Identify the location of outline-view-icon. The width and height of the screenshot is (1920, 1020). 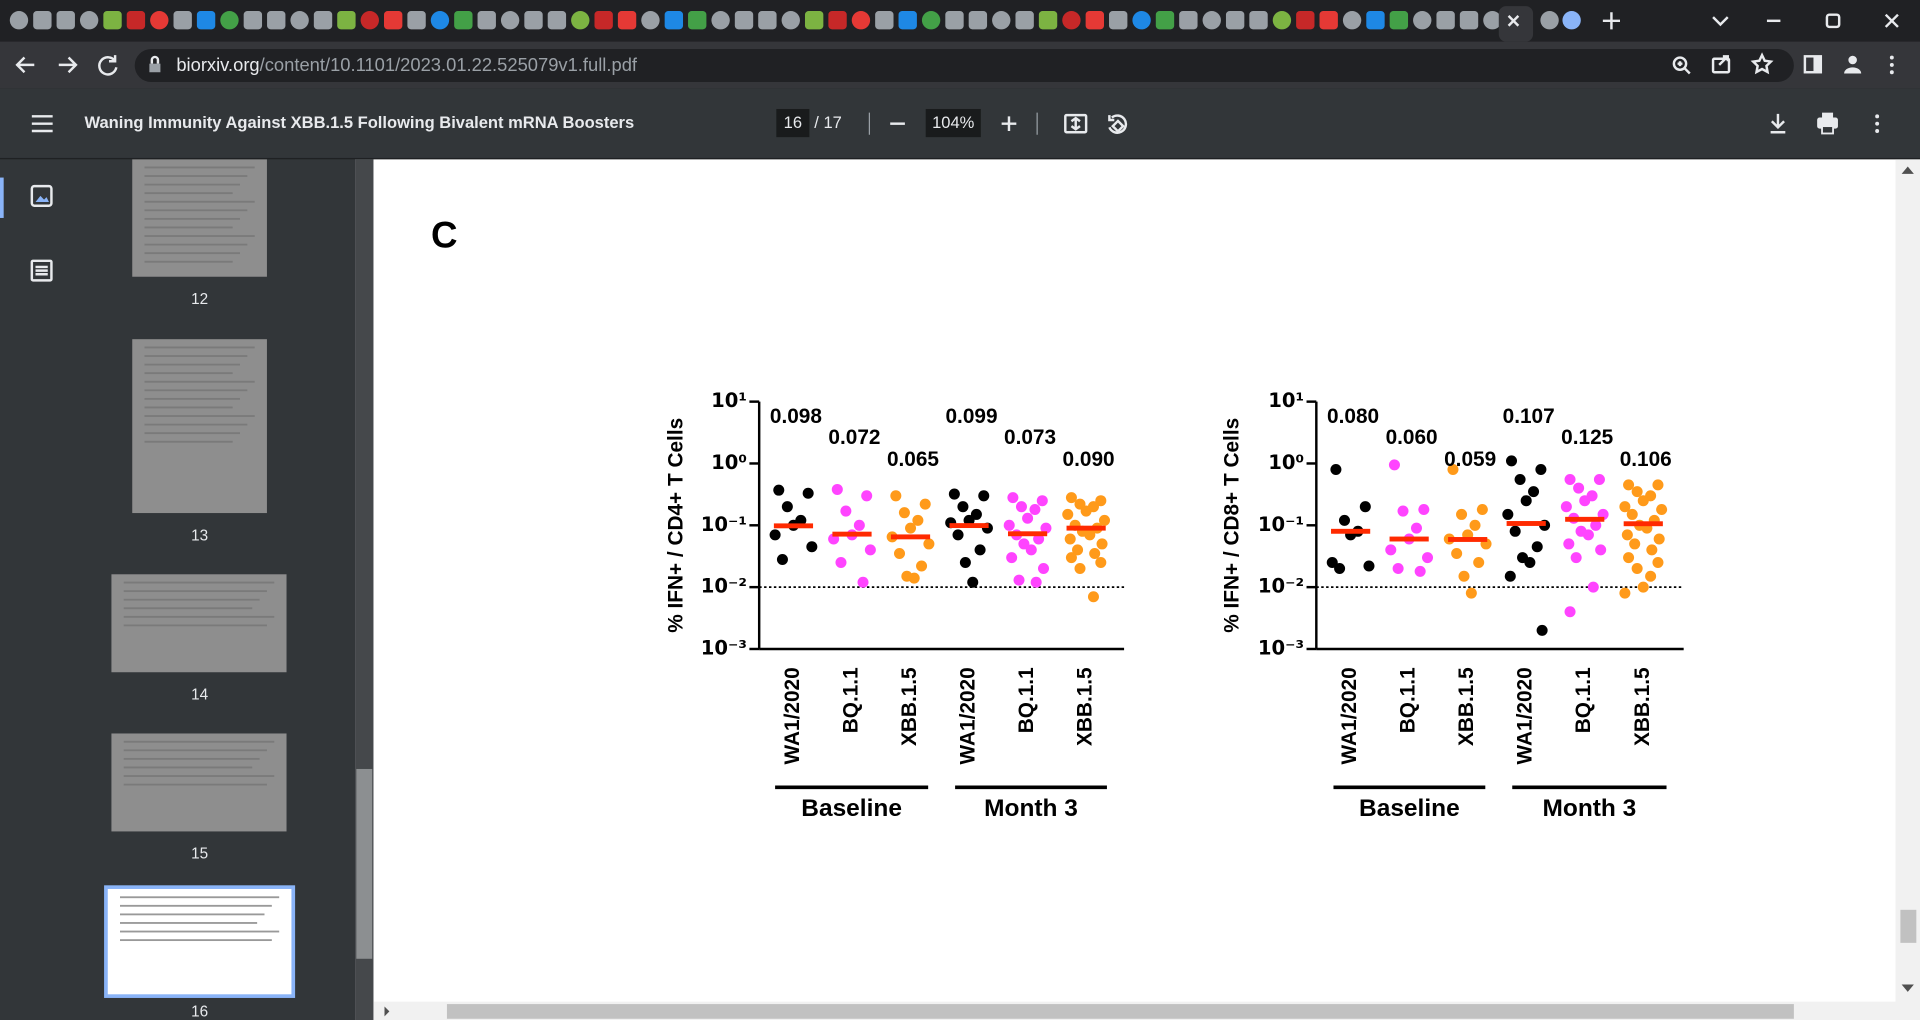
(41, 270).